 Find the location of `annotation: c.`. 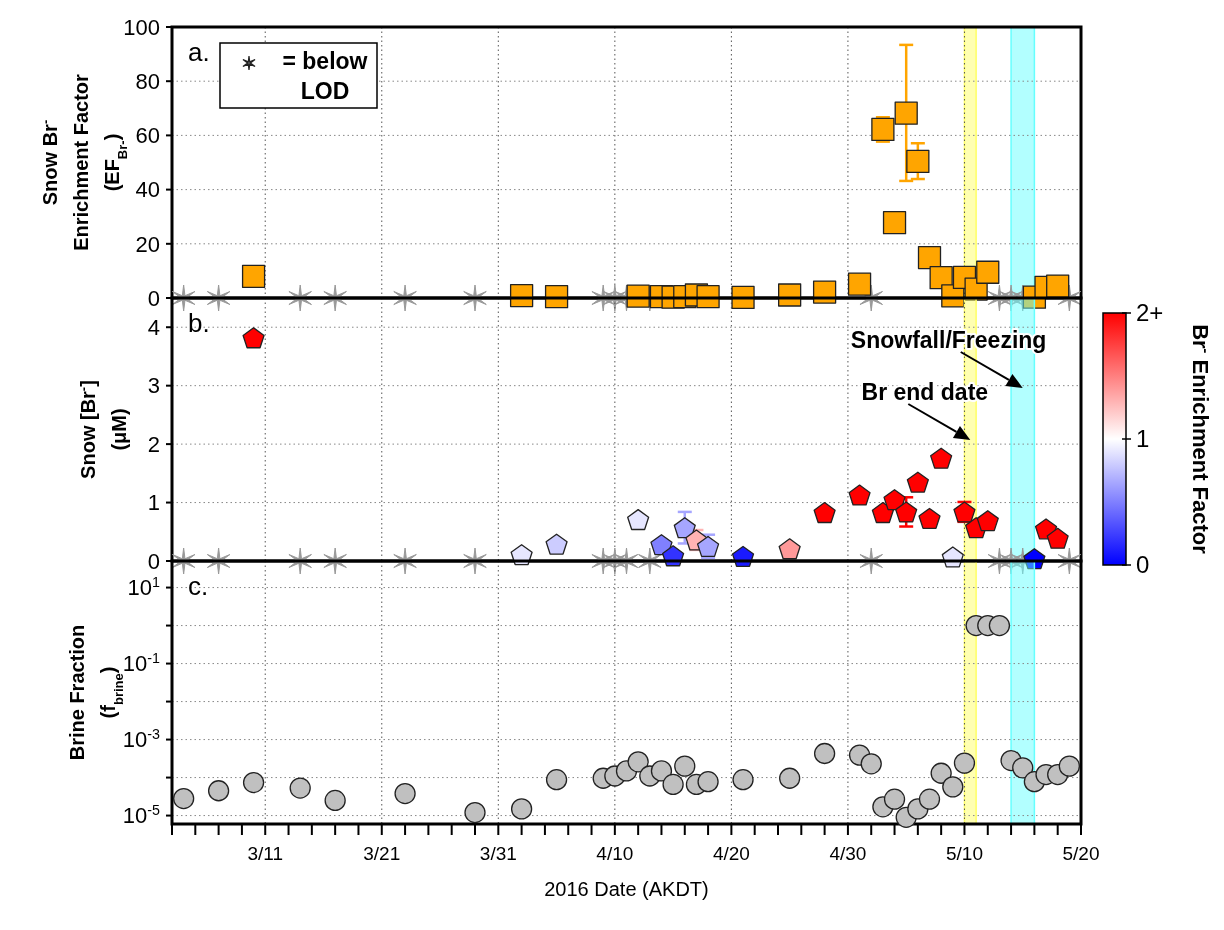

annotation: c. is located at coordinates (198, 586).